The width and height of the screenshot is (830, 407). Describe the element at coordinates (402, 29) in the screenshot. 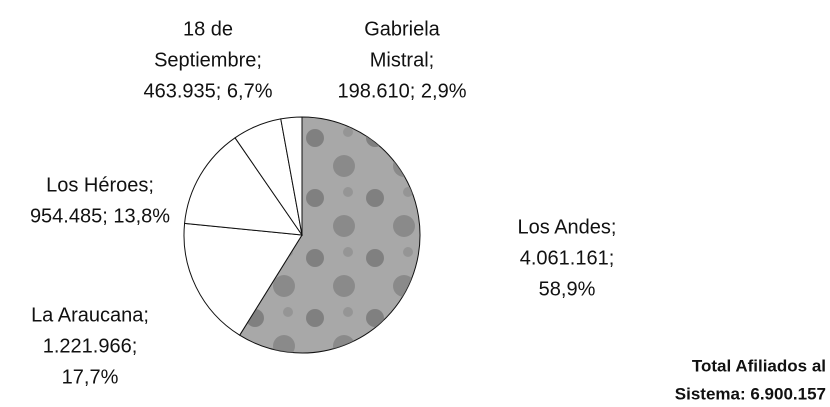

I see `slice-label: Gabriela` at that location.